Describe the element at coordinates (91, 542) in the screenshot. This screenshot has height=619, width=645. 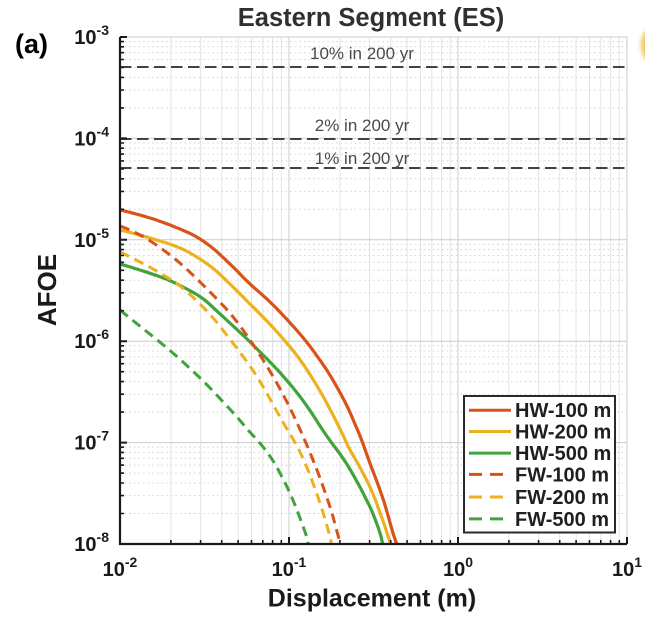
I see `svg-text: 10⁻⁸` at that location.